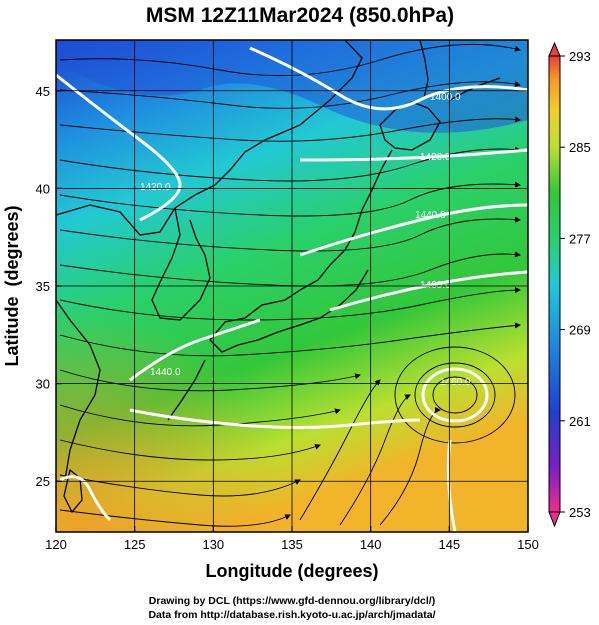 The image size is (599, 625). I want to click on x-tick-label: 125, so click(135, 544).